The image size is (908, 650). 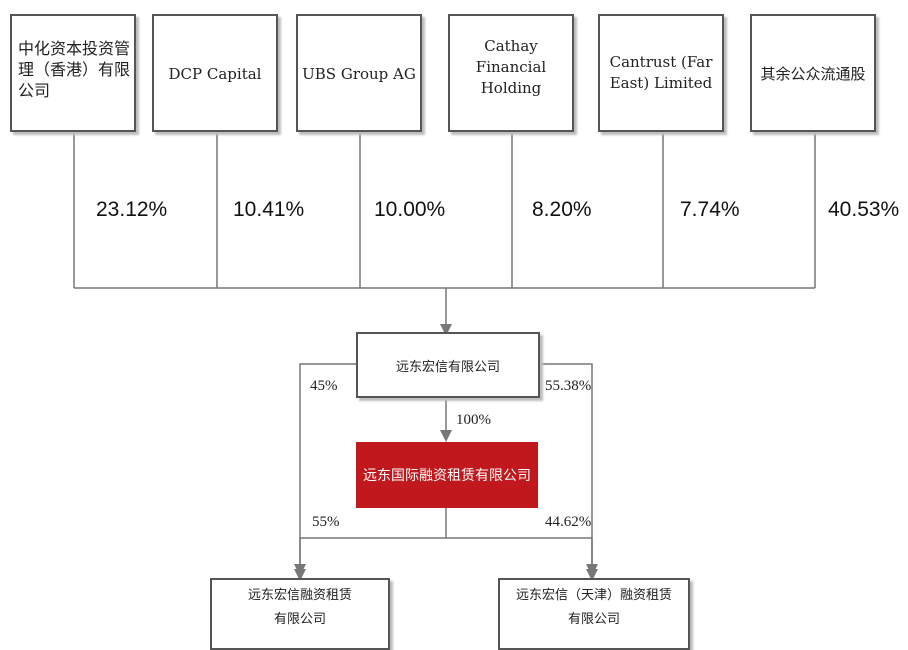 I want to click on shareholder-box-1: 中化资本投资管 理（香港）有限 公司, so click(x=73, y=73).